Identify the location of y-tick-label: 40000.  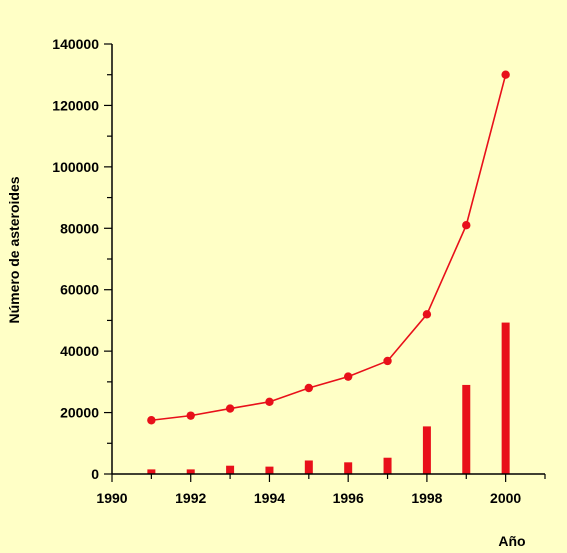
(79, 351).